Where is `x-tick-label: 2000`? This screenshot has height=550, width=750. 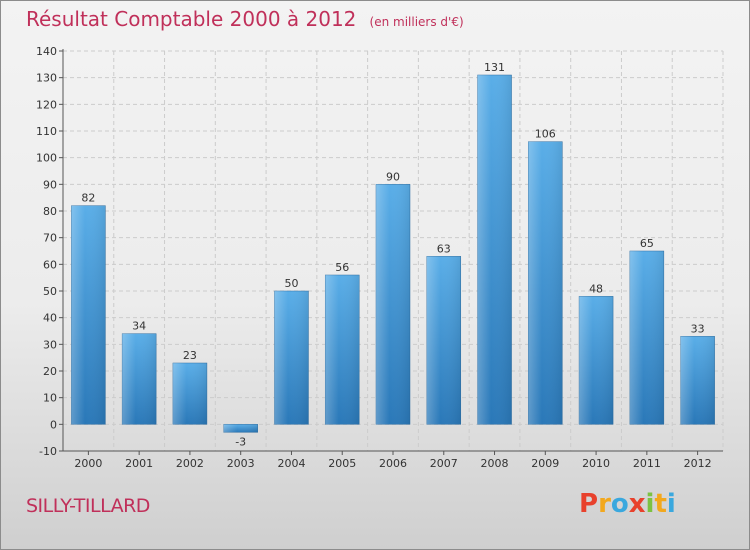 x-tick-label: 2000 is located at coordinates (88, 463).